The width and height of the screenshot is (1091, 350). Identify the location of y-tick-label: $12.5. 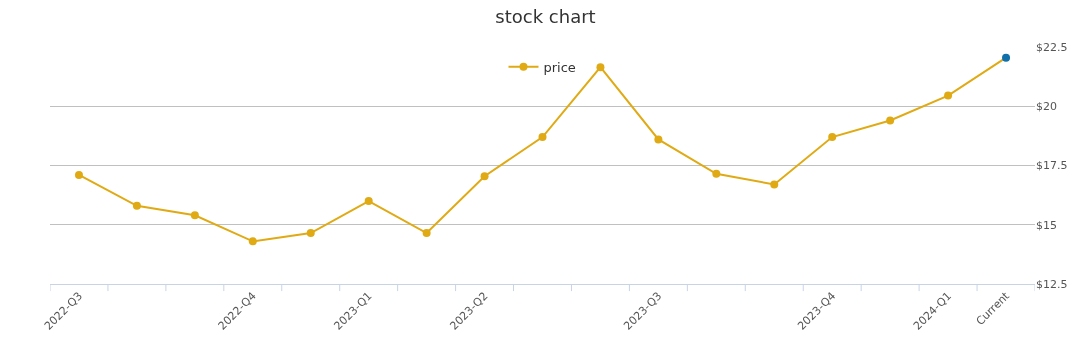
(1052, 284).